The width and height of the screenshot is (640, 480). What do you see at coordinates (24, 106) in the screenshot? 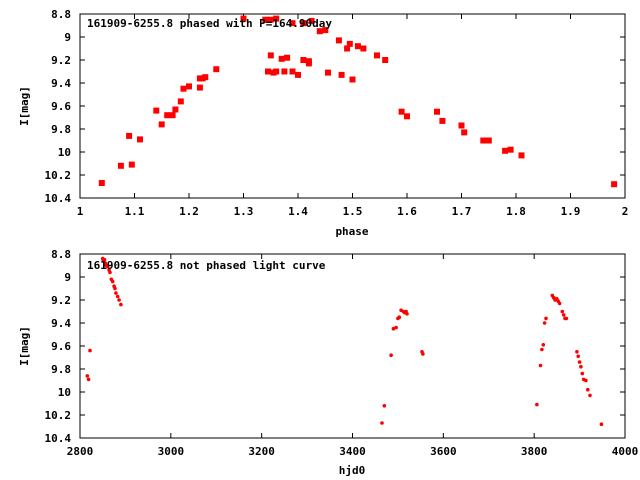
I see `phased-y-axis-label: I[mag]` at bounding box center [24, 106].